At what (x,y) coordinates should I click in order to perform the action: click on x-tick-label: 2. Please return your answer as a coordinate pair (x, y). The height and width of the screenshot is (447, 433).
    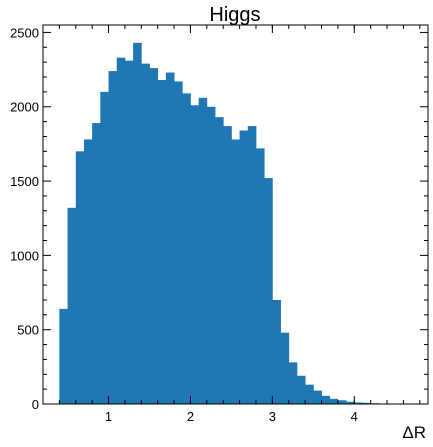
    Looking at the image, I should click on (190, 416).